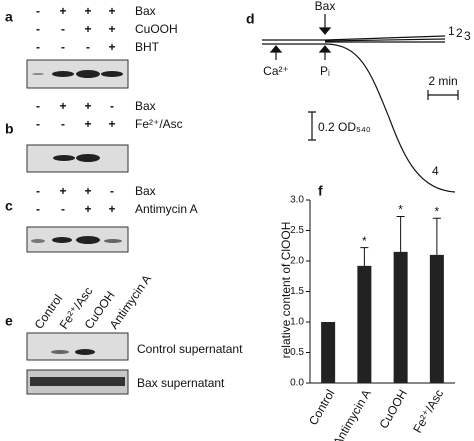  What do you see at coordinates (325, 71) in the screenshot?
I see `label: Pᵢ` at bounding box center [325, 71].